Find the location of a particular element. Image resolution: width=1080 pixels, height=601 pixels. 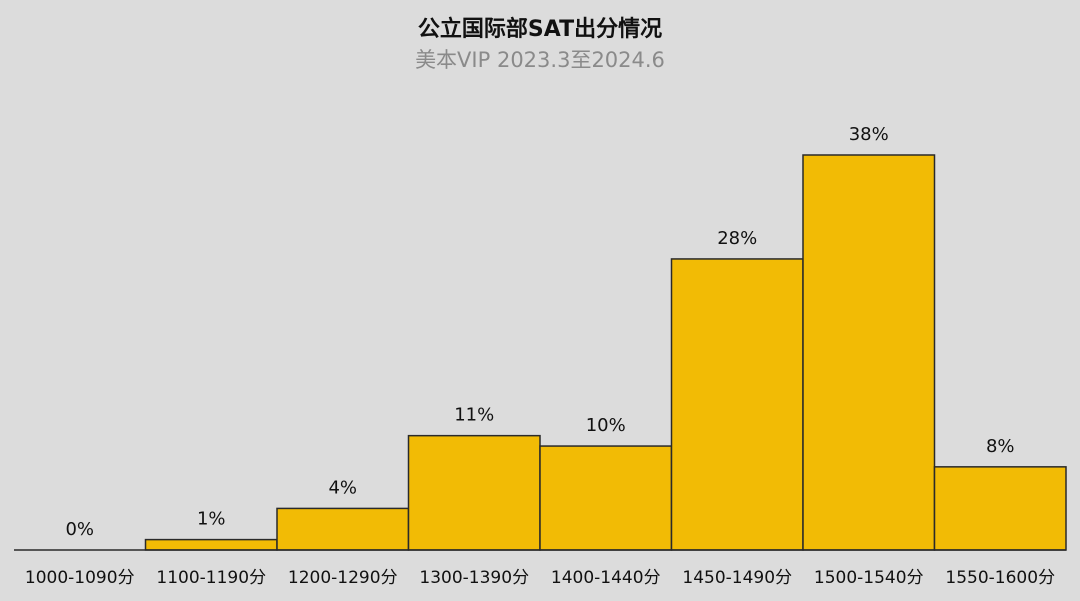

value-label: 11% is located at coordinates (474, 415).